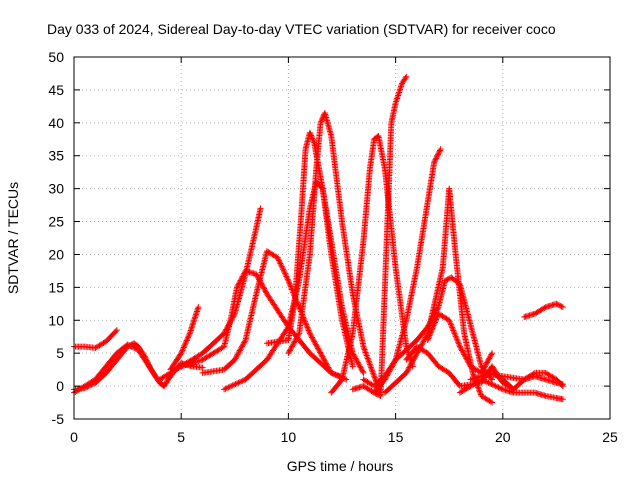 The image size is (640, 480). Describe the element at coordinates (181, 437) in the screenshot. I see `x-tick-label: 5` at that location.